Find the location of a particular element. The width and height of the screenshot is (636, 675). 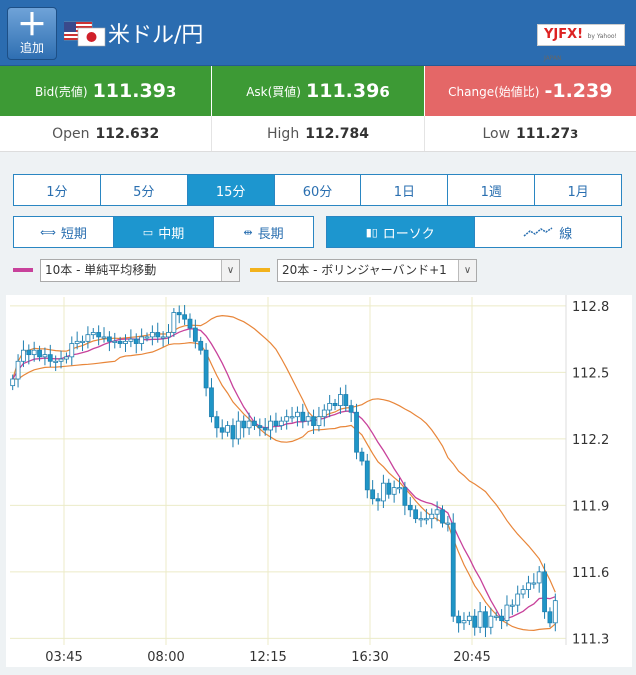

tab-line: 線 is located at coordinates (548, 232).